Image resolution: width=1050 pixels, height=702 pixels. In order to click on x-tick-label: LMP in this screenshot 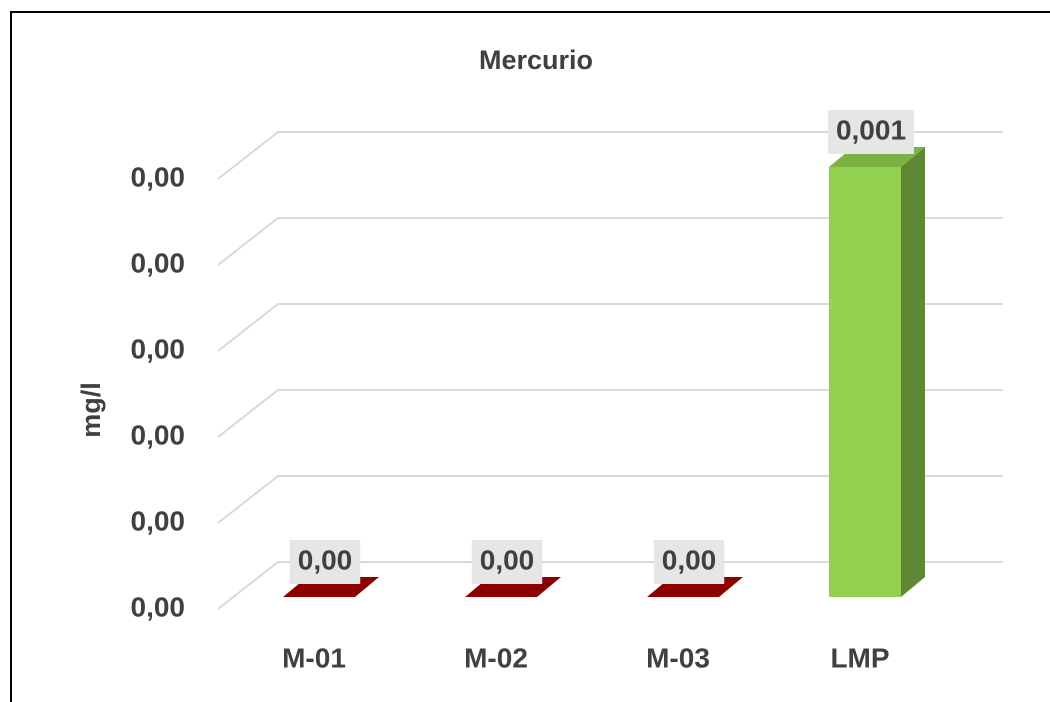, I will do `click(859, 657)`.